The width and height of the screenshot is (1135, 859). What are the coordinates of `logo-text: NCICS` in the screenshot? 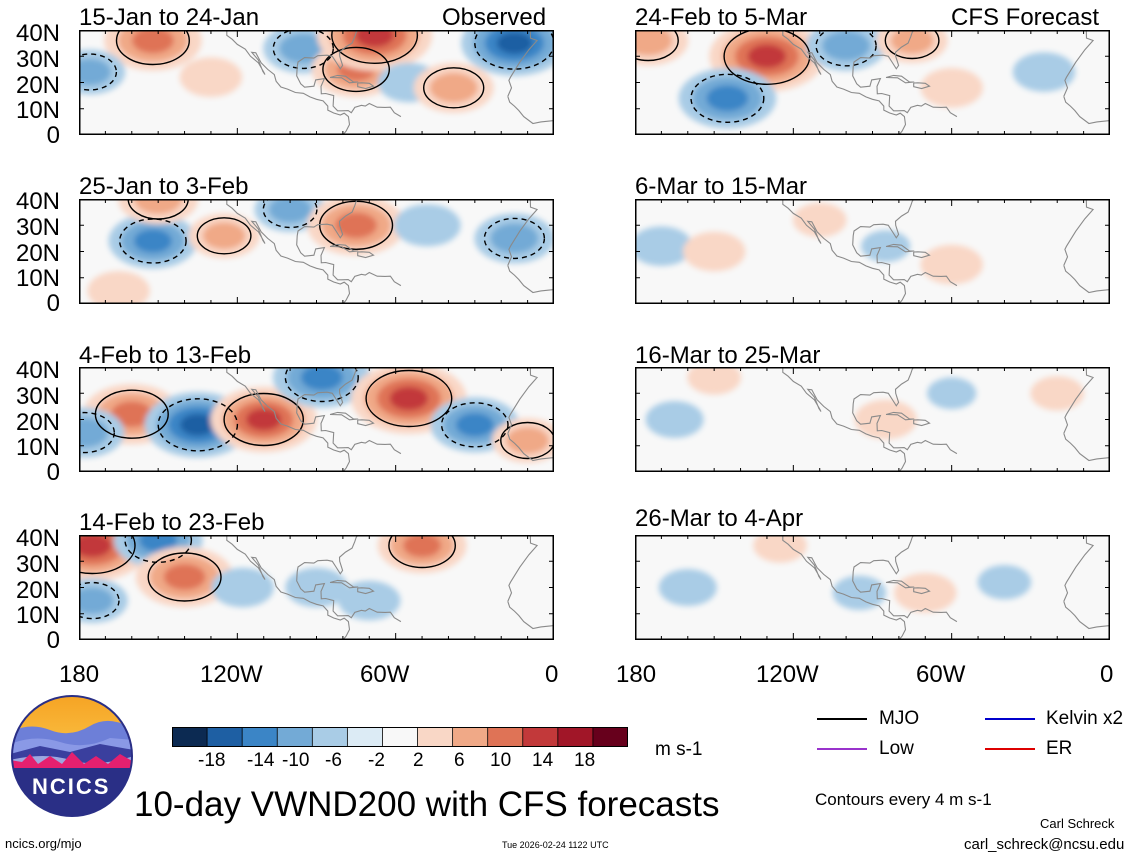 It's located at (71, 786).